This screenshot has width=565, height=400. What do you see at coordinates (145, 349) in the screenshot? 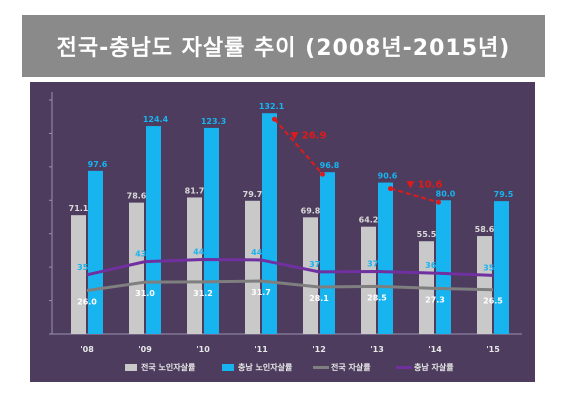
I see `x-tick-label: '09` at bounding box center [145, 349].